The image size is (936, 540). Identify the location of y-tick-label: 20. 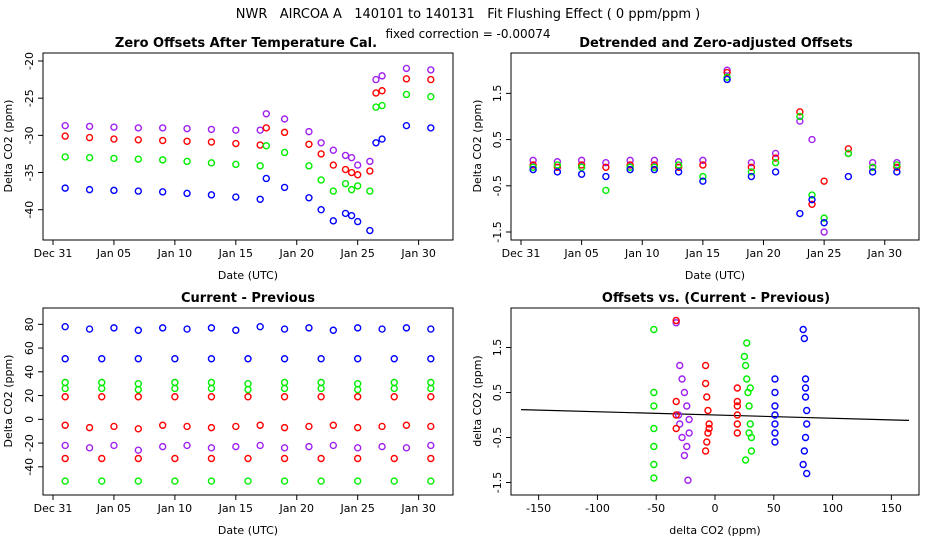
(29, 396).